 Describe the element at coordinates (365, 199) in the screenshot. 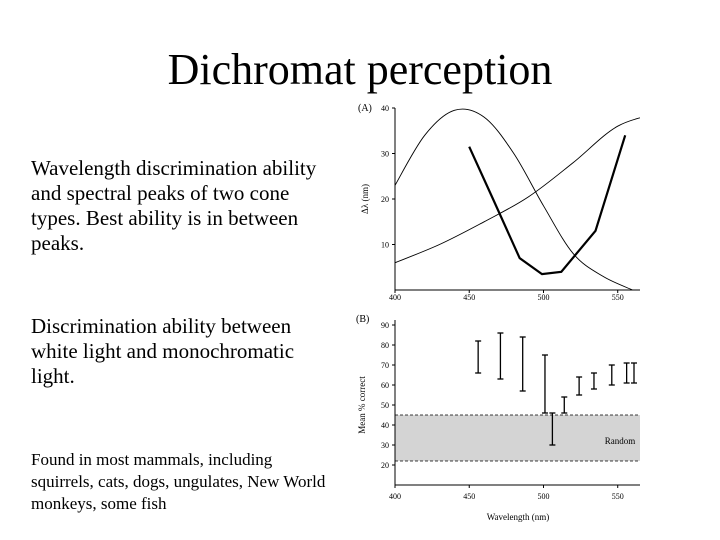

I see `panel-a-y-label: Δλ (nm)` at that location.